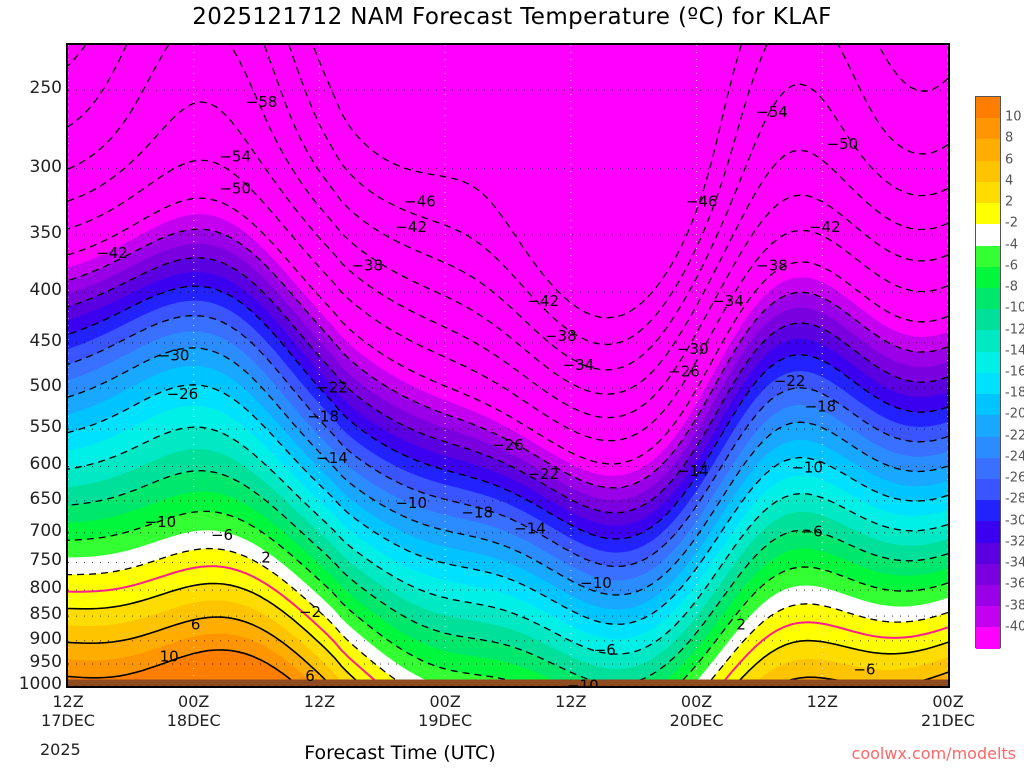 The image size is (1024, 768). I want to click on y-tick-label: 450, so click(45, 340).